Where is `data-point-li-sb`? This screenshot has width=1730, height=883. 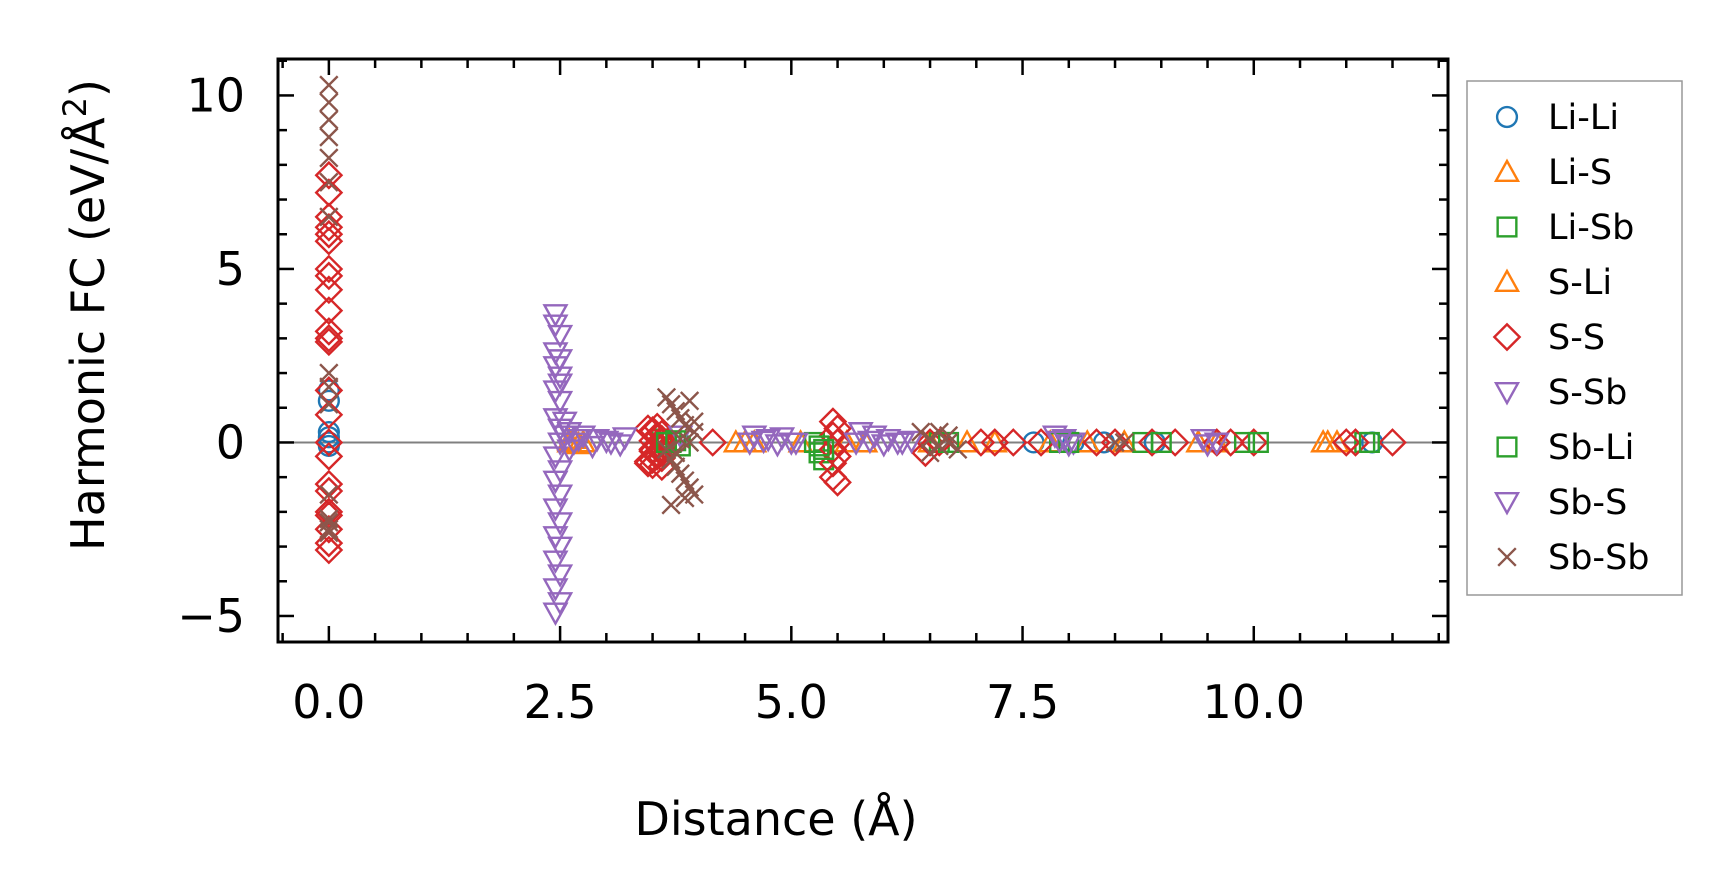
data-point-li-sb is located at coordinates (1244, 442).